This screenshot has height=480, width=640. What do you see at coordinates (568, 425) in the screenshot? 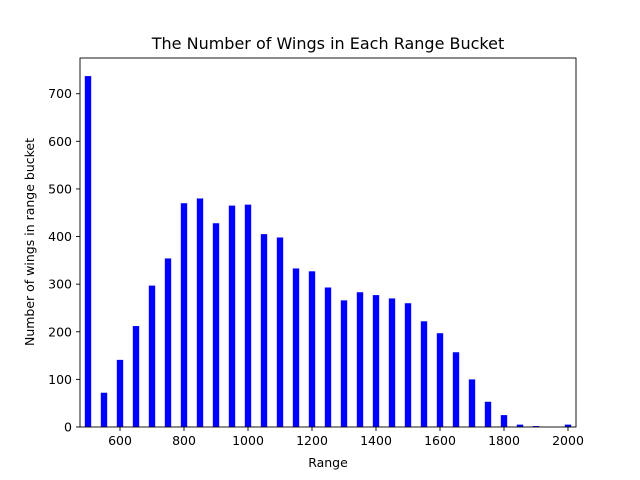
I see `bar-2000` at bounding box center [568, 425].